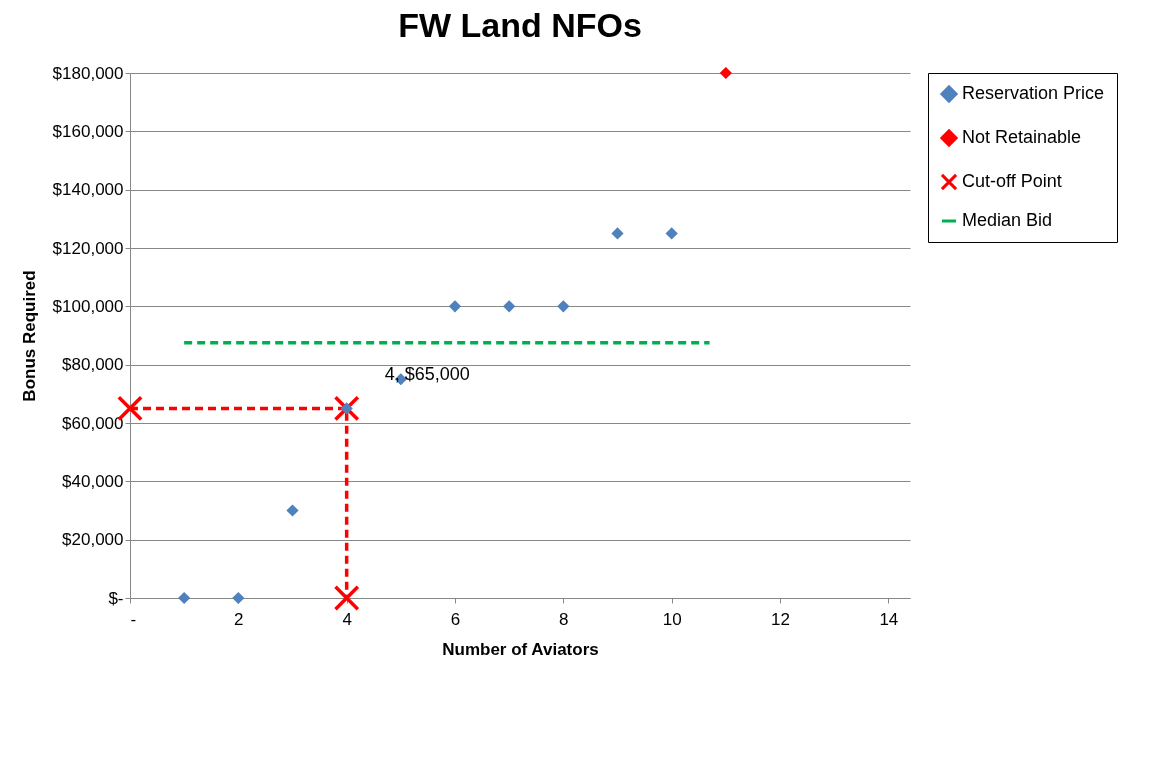 The width and height of the screenshot is (1169, 761). I want to click on y-tick-label: $120,000, so click(88, 248).